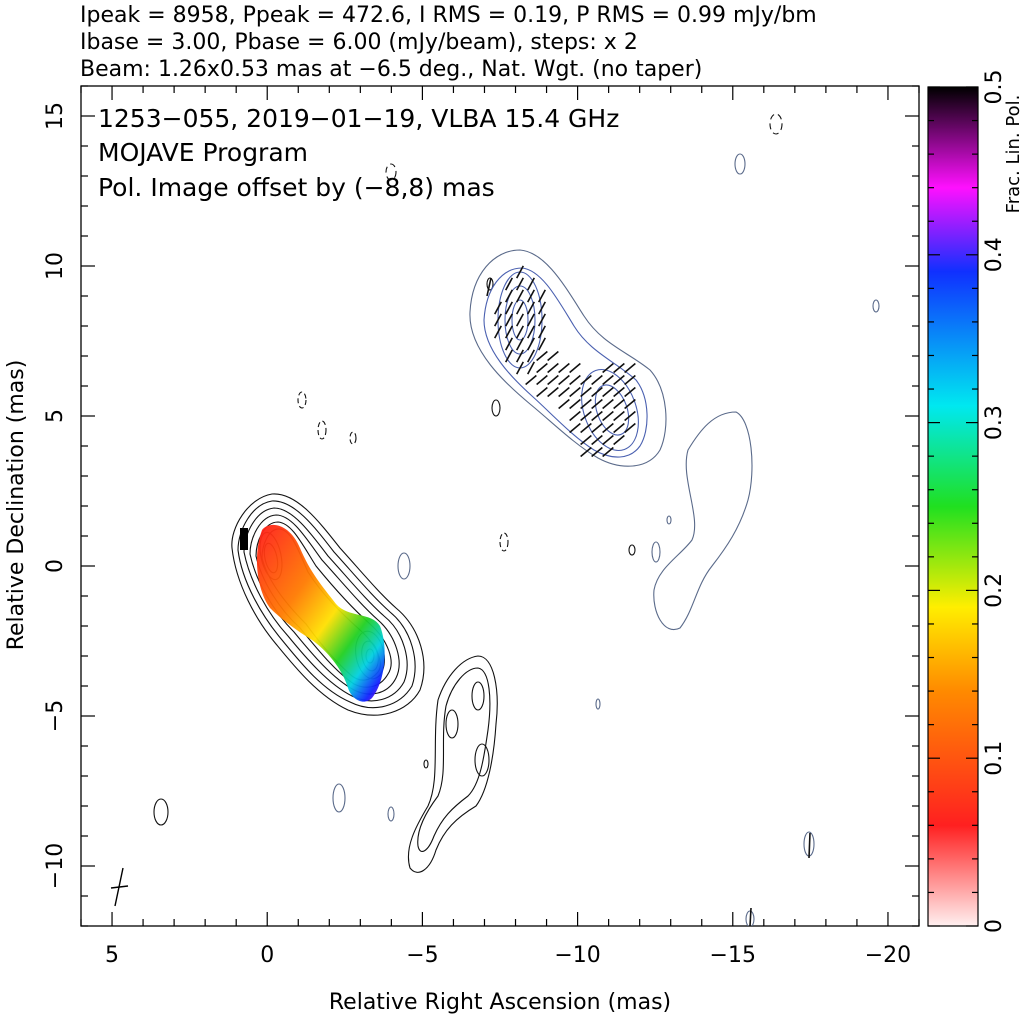 This screenshot has height=1020, width=1027. I want to click on program-label: MOJAVE Program, so click(203, 152).